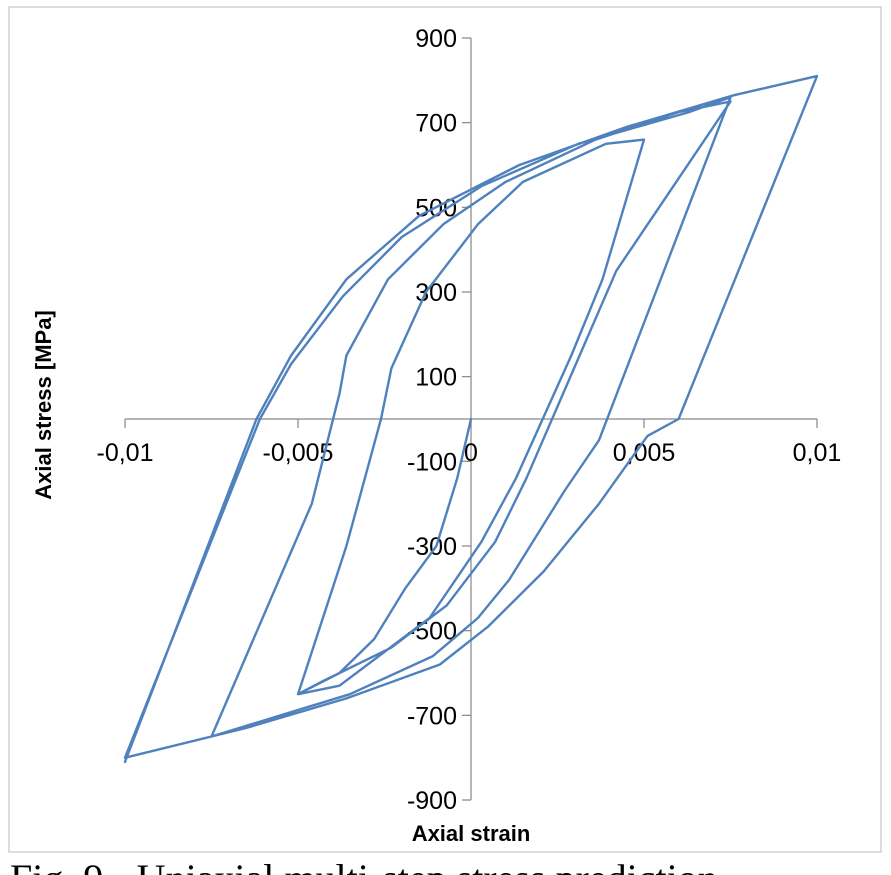 This screenshot has width=891, height=875. Describe the element at coordinates (436, 124) in the screenshot. I see `y-tick-label: 700` at that location.